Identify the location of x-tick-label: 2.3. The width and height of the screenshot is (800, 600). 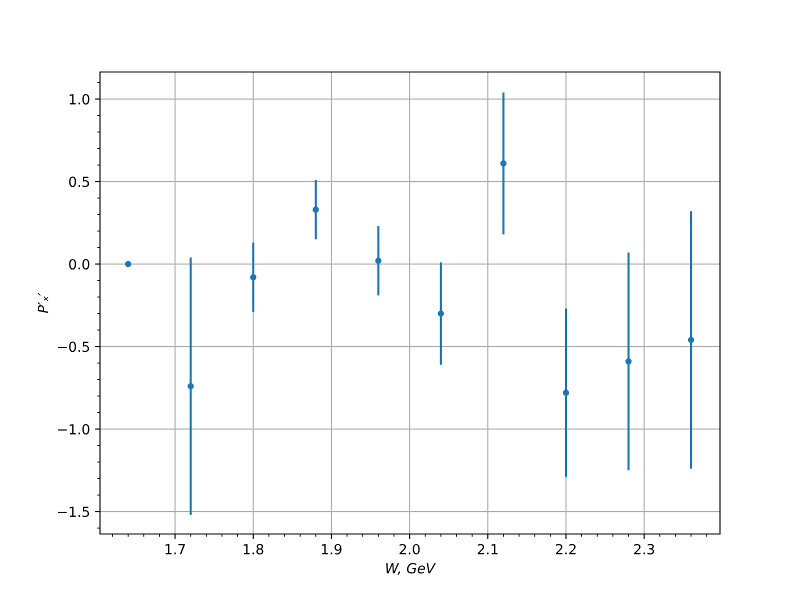
(644, 549).